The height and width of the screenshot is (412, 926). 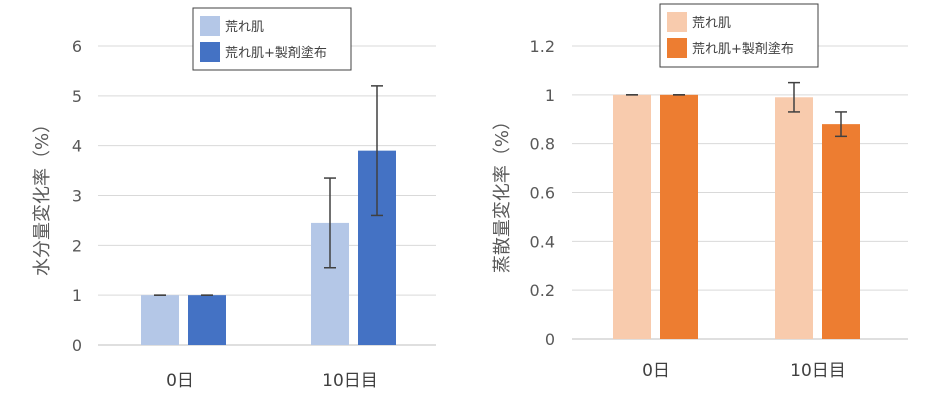 What do you see at coordinates (42, 195) in the screenshot?
I see `y-axis-title: 水分量変化率（%）` at bounding box center [42, 195].